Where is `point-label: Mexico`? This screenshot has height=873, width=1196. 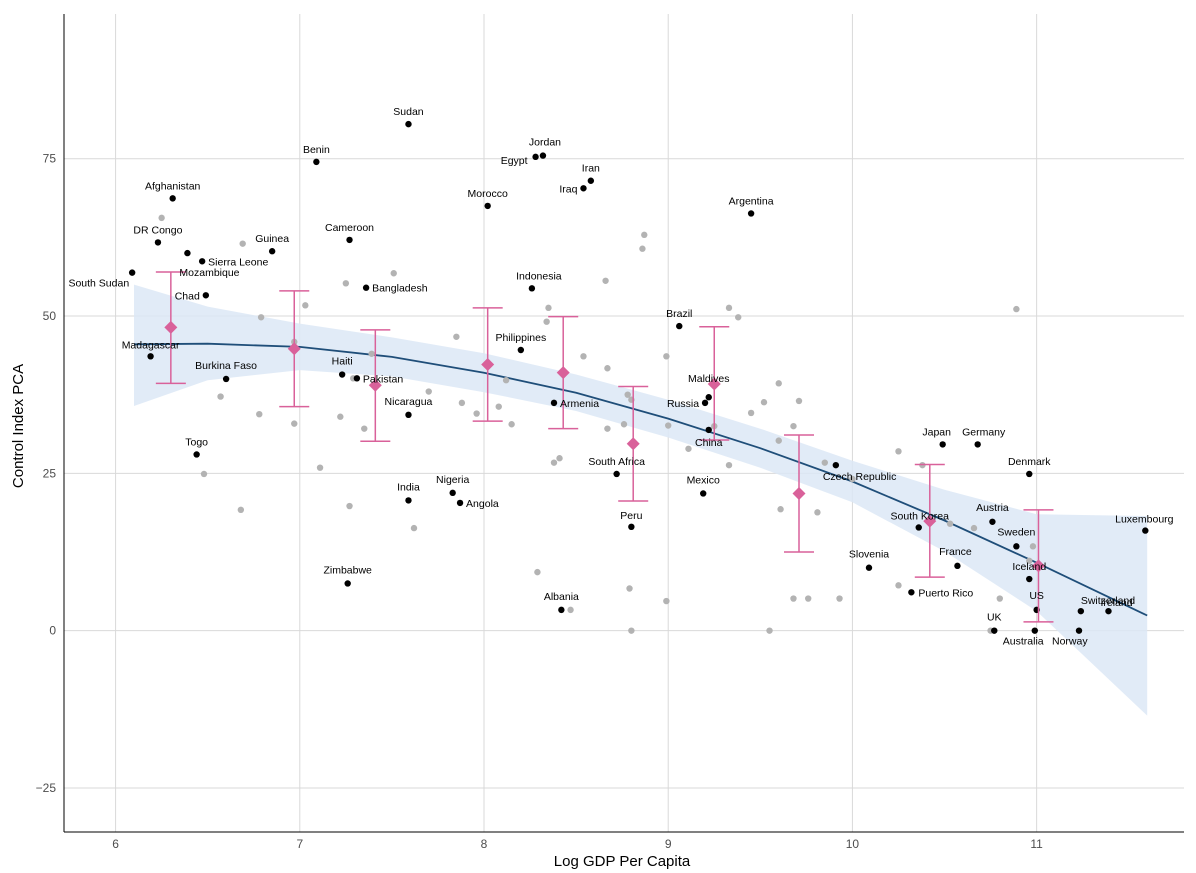
point-label: Mexico is located at coordinates (703, 480).